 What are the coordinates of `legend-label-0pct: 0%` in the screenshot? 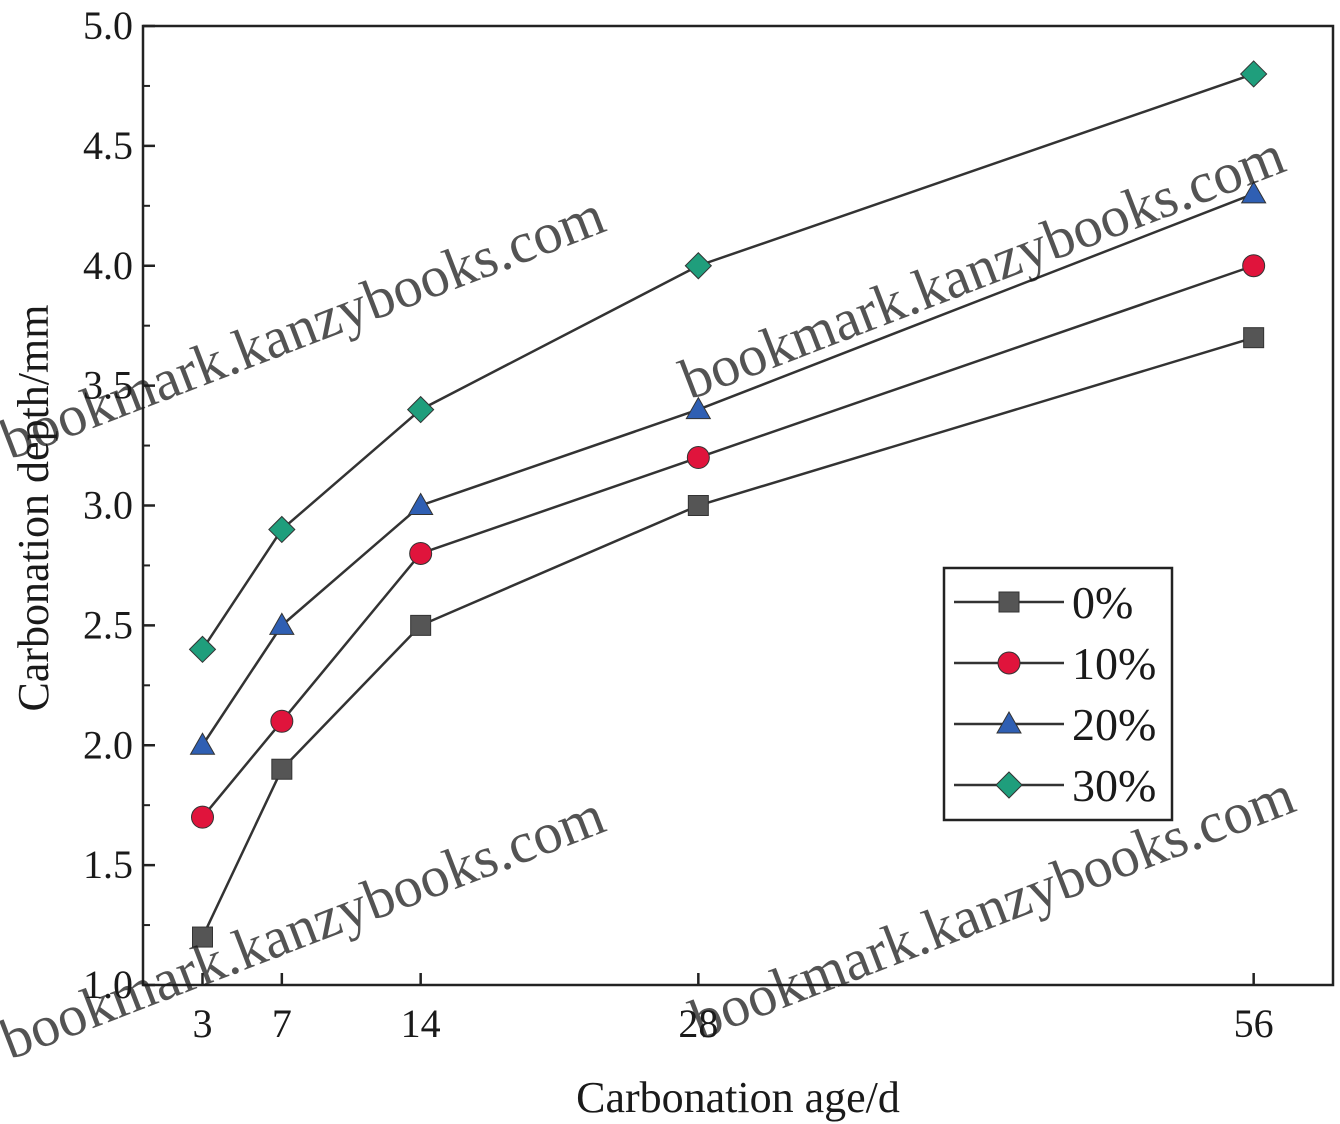 It's located at (1102, 602).